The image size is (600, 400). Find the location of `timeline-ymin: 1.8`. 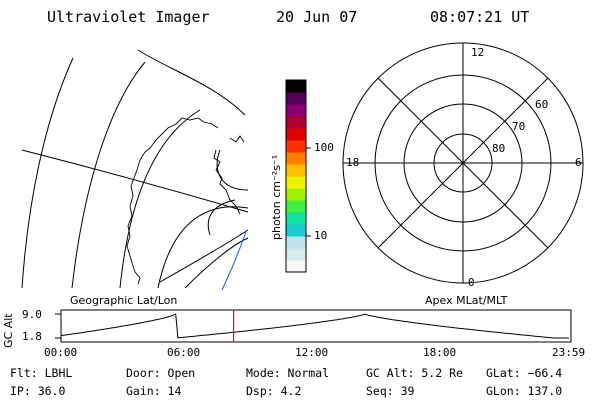

timeline-ymin: 1.8 is located at coordinates (32, 336).